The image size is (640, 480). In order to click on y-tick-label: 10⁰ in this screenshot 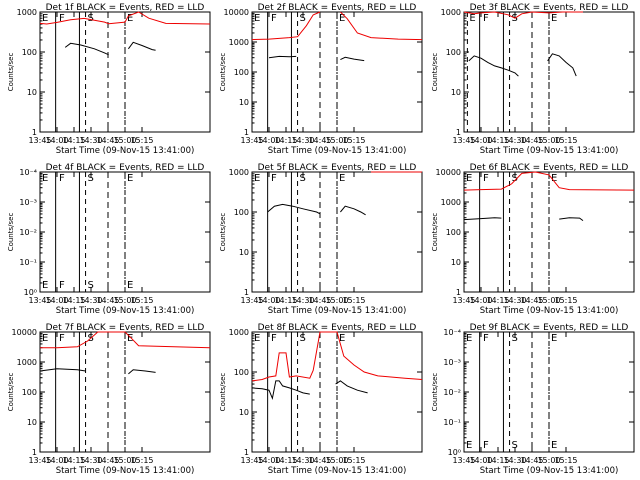, I will do `click(454, 452)`.